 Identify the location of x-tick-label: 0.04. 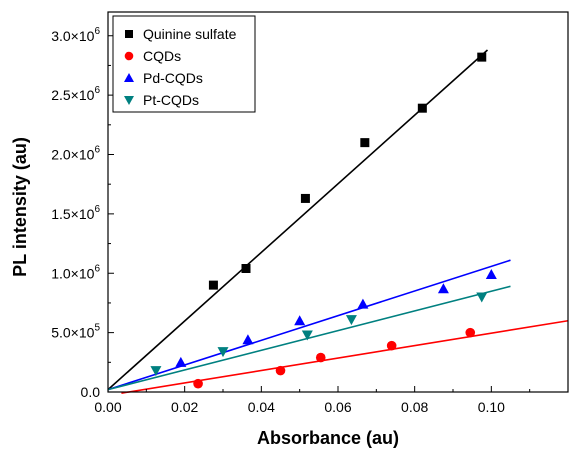
(261, 407).